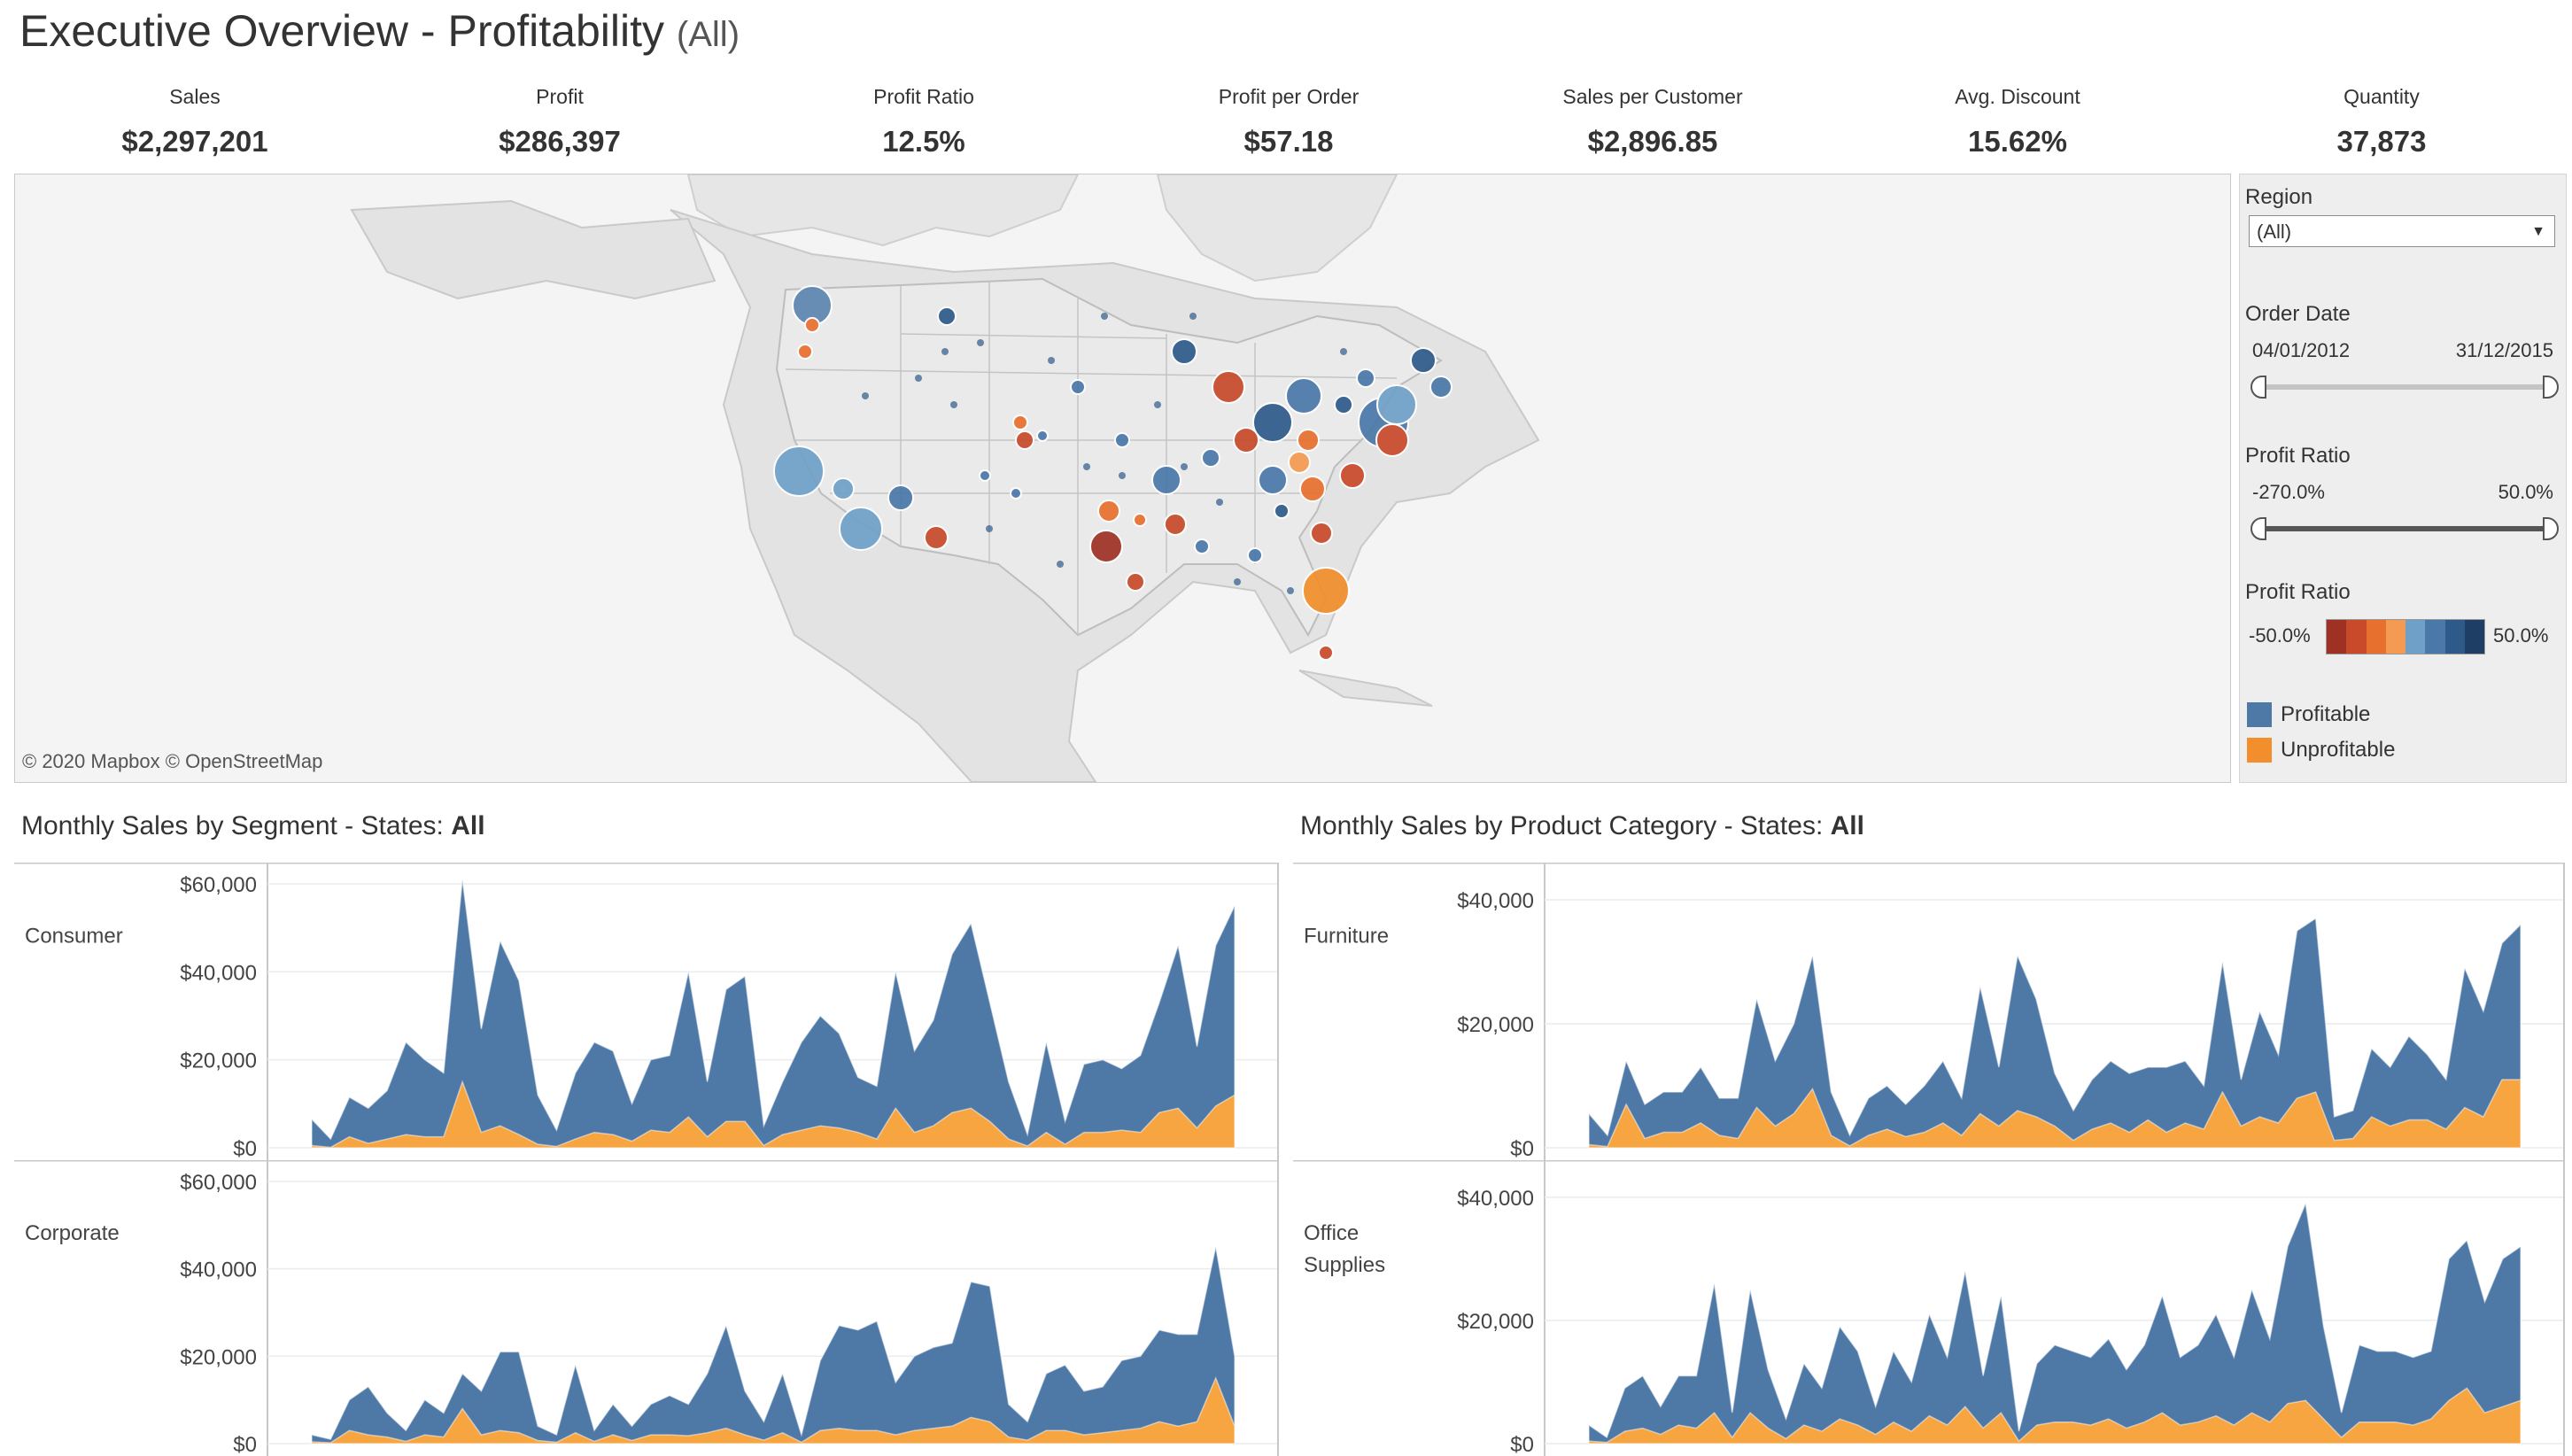 This screenshot has height=1456, width=2572. I want to click on corporate-area-chart: Corporate $0 $20,000 $40,000 $60,000, so click(646, 1308).